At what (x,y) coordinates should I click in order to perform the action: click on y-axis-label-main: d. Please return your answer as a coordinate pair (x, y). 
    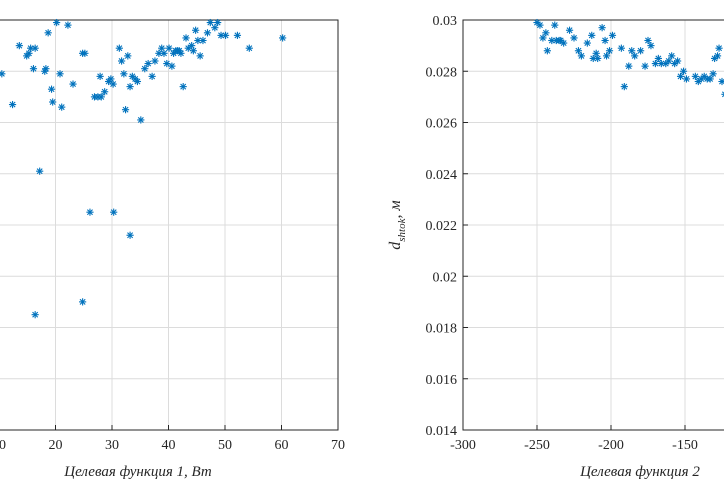
    Looking at the image, I should click on (395, 245).